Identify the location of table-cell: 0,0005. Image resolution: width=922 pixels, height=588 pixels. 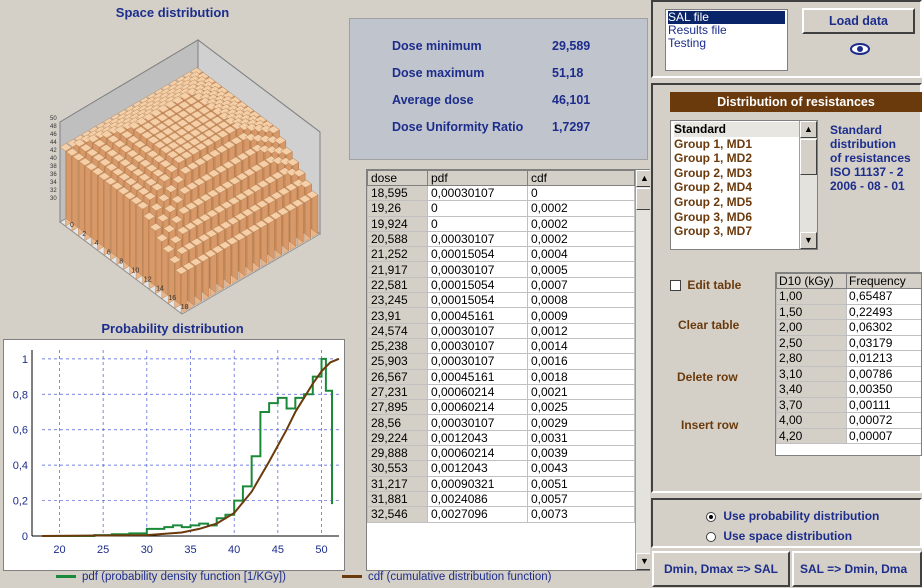
(581, 269).